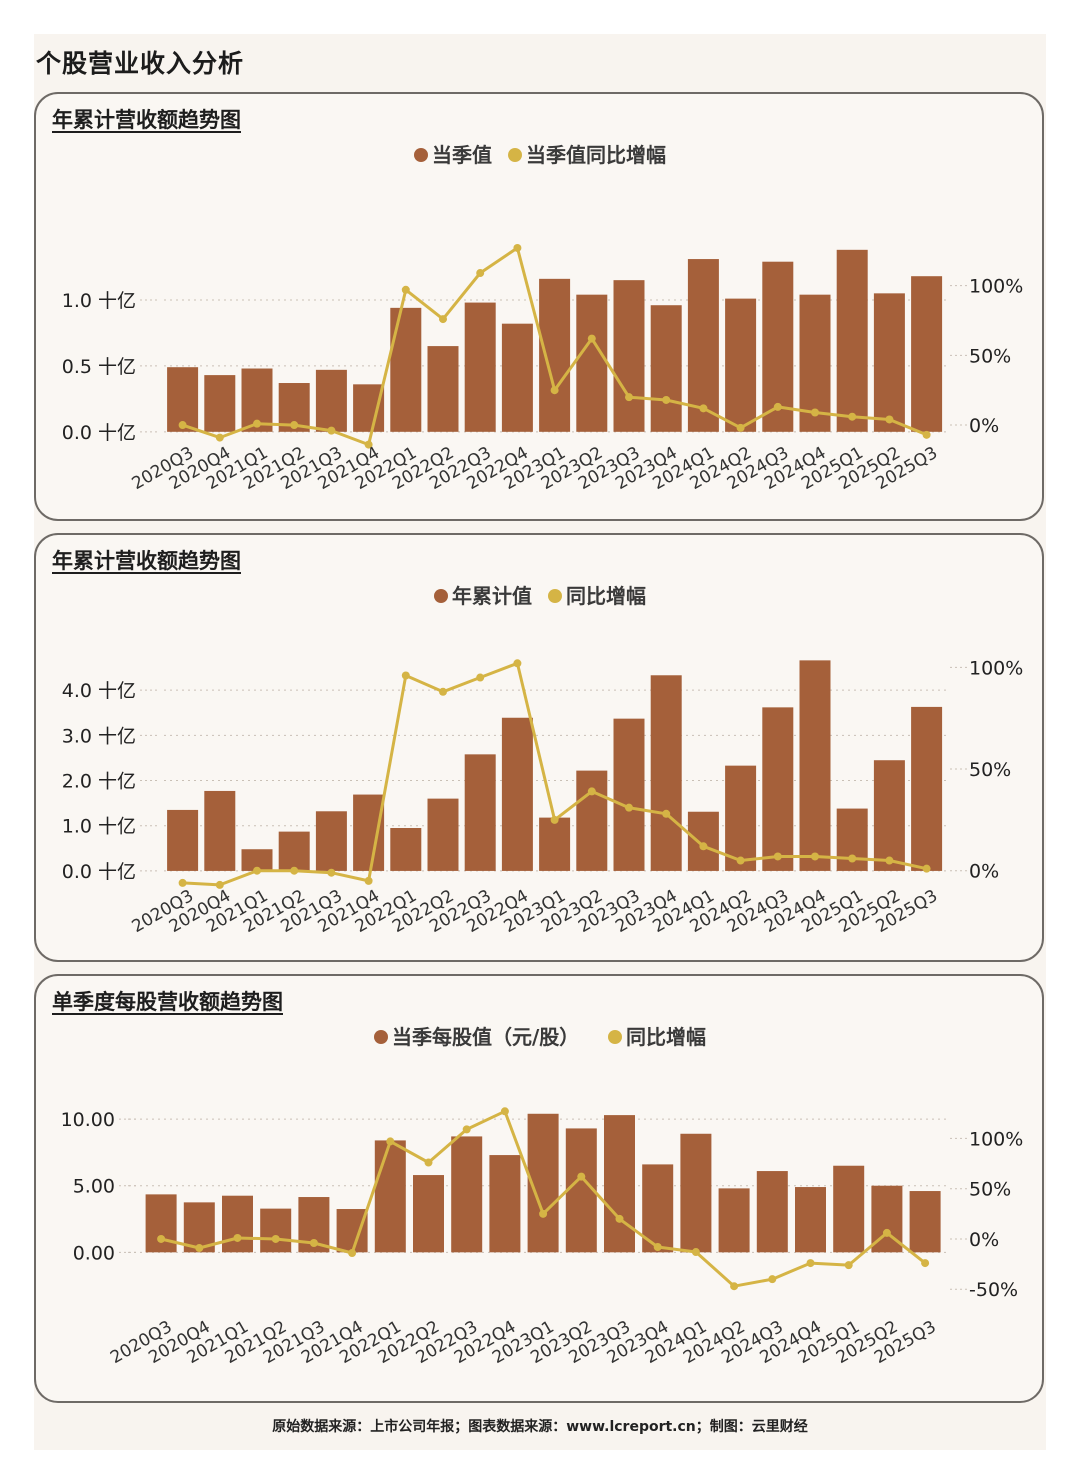  What do you see at coordinates (492, 596) in the screenshot?
I see `legend-bar-label: 年累计值` at bounding box center [492, 596].